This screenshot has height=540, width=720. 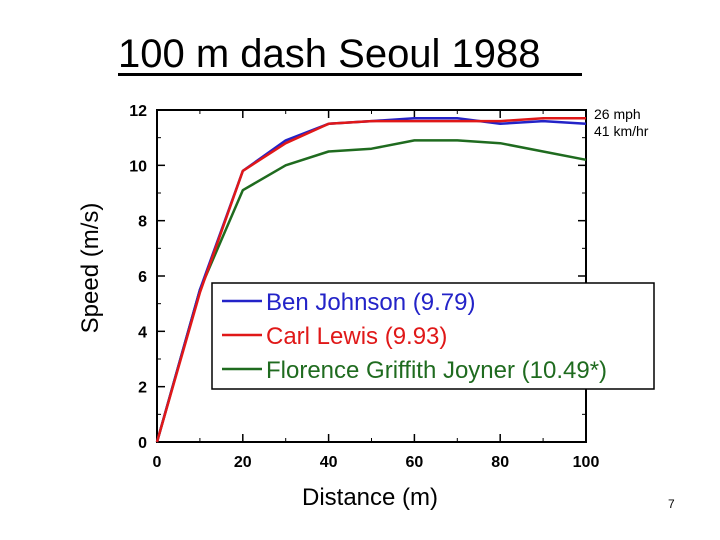 I want to click on x-axis-title: Distance (m), so click(x=370, y=497).